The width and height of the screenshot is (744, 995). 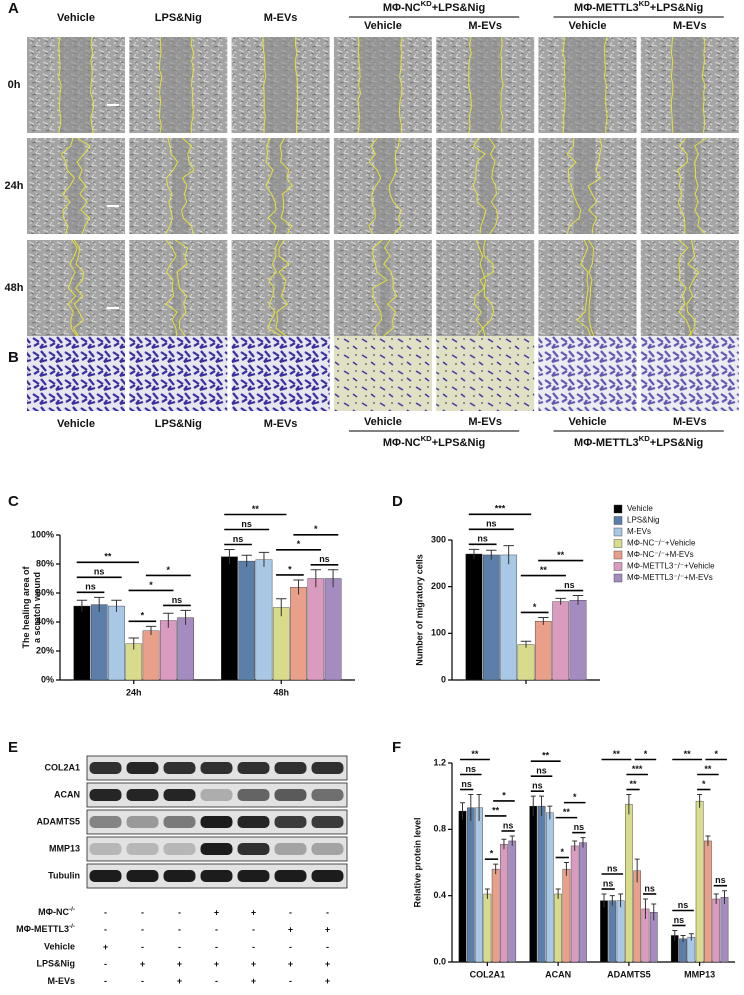 What do you see at coordinates (500, 509) in the screenshot?
I see `significance-label: ***` at bounding box center [500, 509].